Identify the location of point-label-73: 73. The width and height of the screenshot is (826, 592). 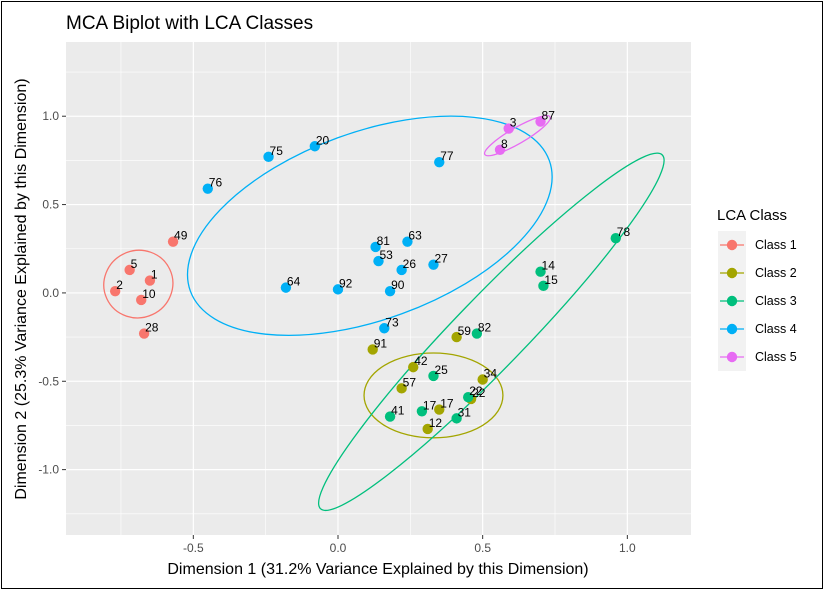
(392, 322).